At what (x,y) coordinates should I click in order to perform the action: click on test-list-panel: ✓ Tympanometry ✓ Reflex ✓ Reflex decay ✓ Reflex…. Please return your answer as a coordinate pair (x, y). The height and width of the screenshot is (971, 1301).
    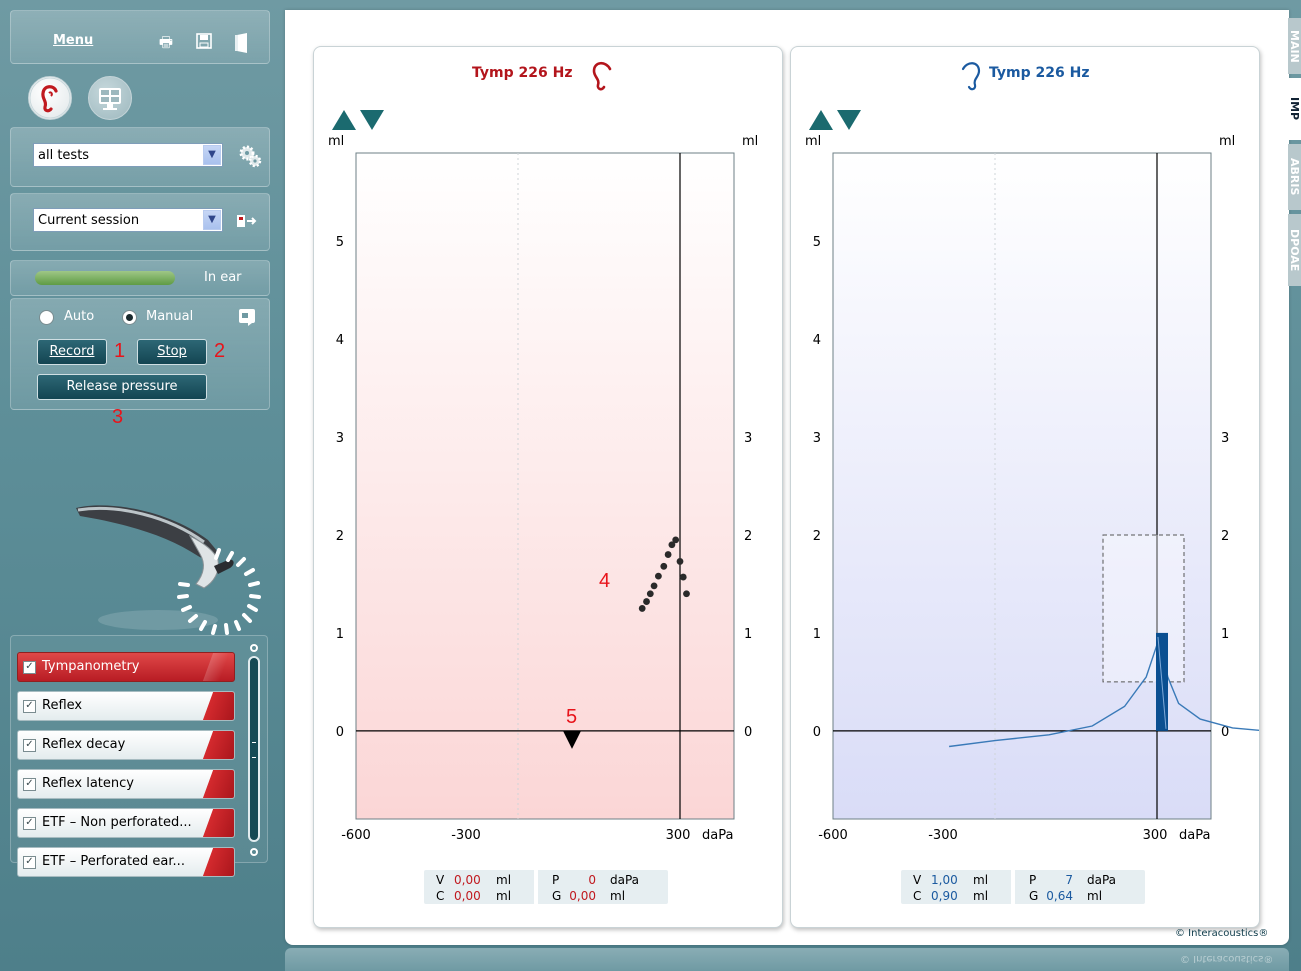
    Looking at the image, I should click on (139, 756).